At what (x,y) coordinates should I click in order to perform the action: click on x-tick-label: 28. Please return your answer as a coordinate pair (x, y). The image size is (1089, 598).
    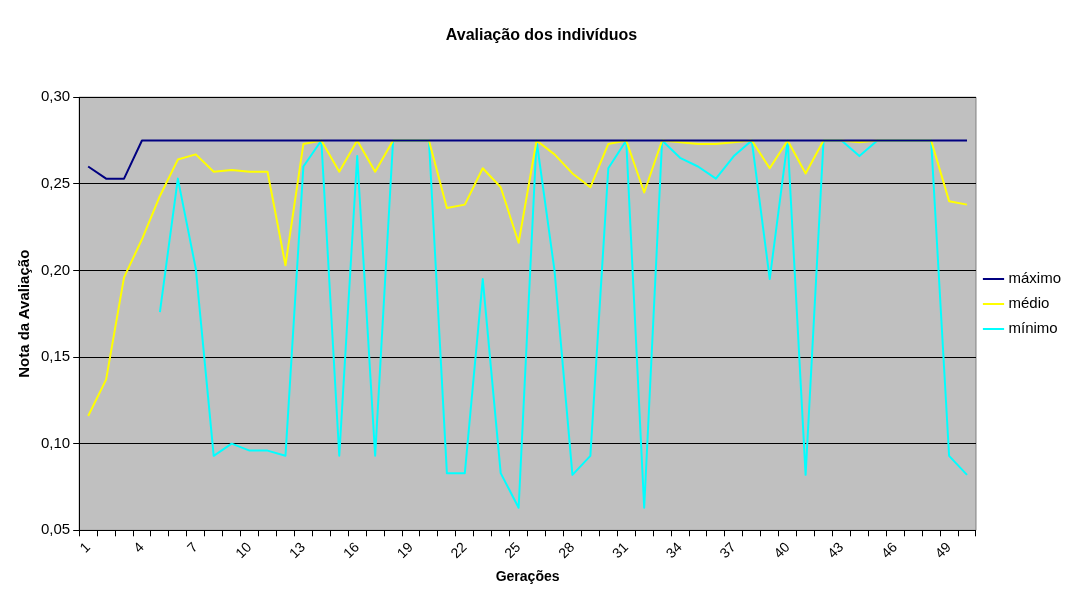
    Looking at the image, I should click on (566, 550).